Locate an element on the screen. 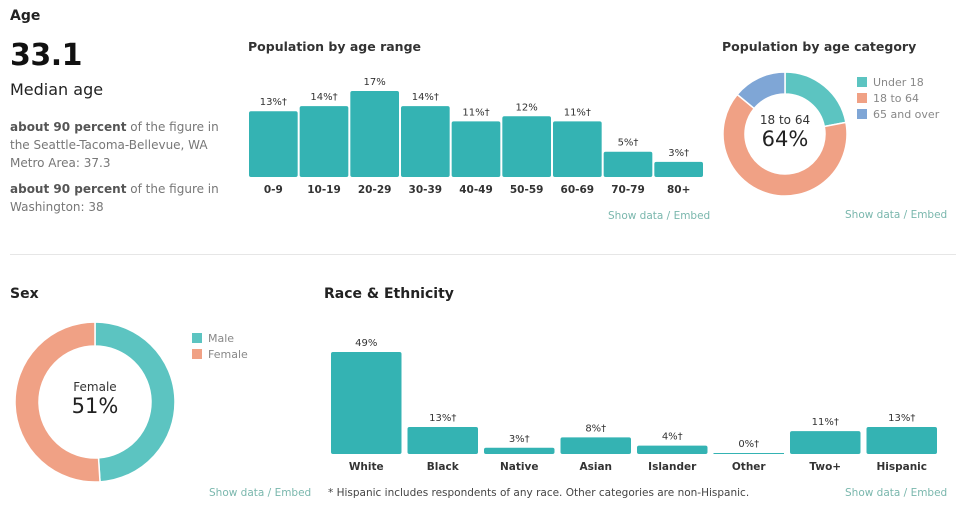 Image resolution: width=956 pixels, height=529 pixels. legend-item-male: Male is located at coordinates (220, 338).